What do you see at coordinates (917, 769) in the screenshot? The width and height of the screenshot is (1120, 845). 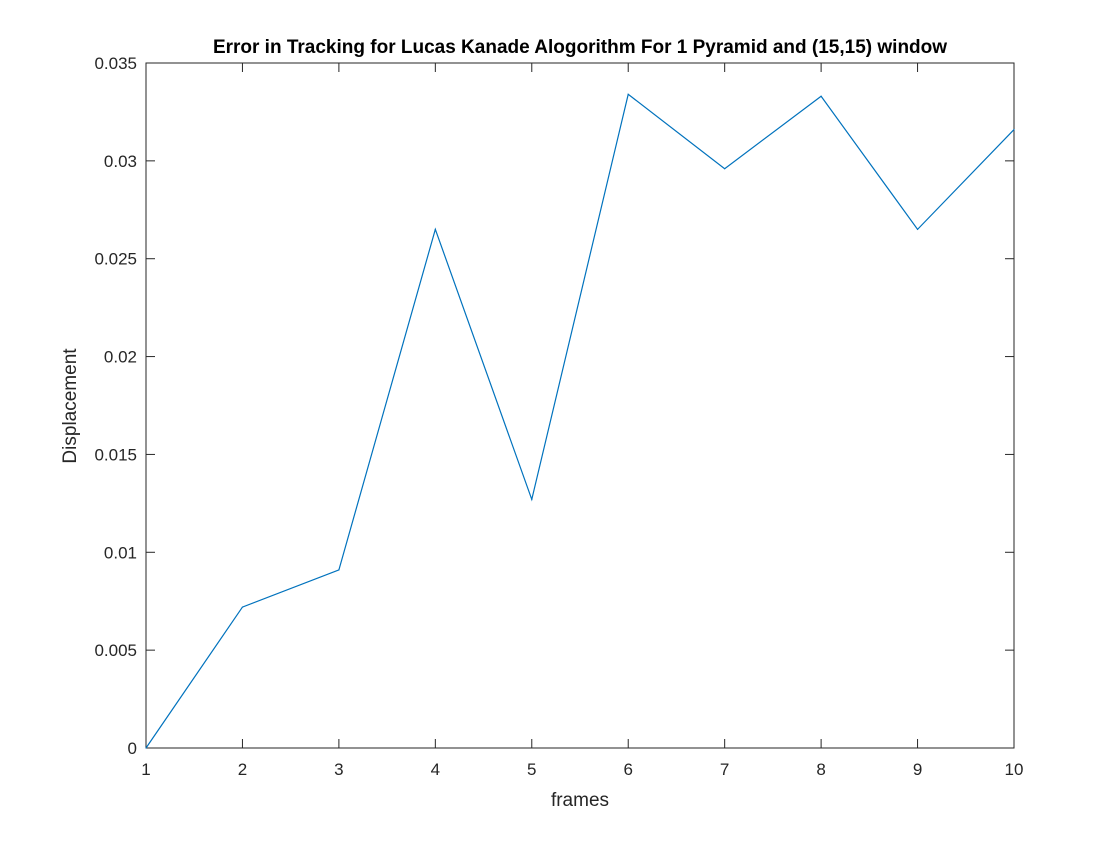 I see `x-tick-label: 9` at bounding box center [917, 769].